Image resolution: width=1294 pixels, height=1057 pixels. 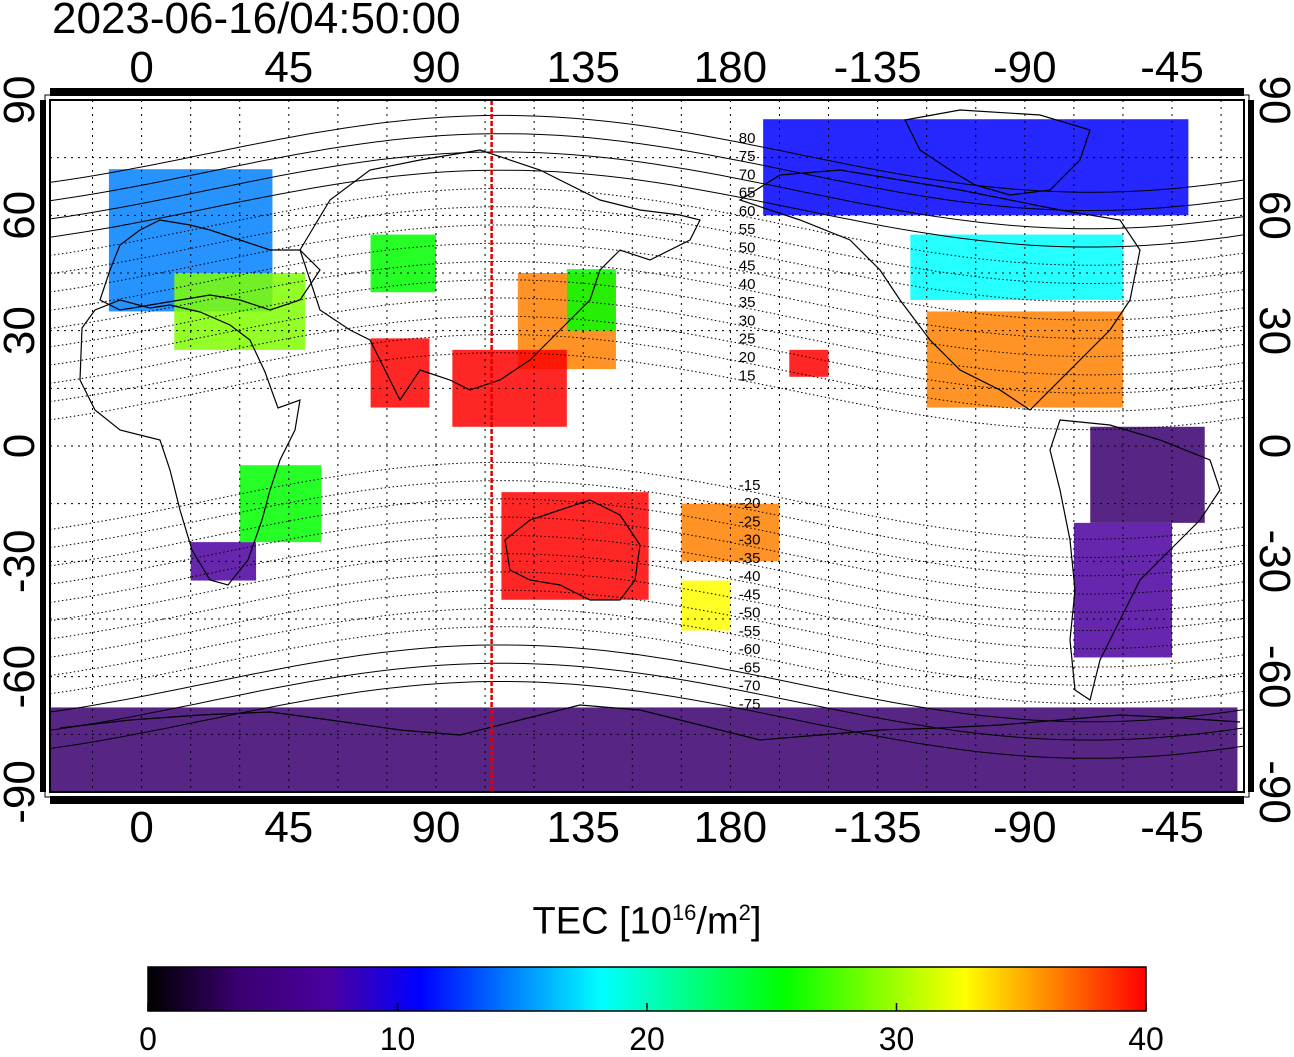 I want to click on lon-label-bottom: 0, so click(x=141, y=827).